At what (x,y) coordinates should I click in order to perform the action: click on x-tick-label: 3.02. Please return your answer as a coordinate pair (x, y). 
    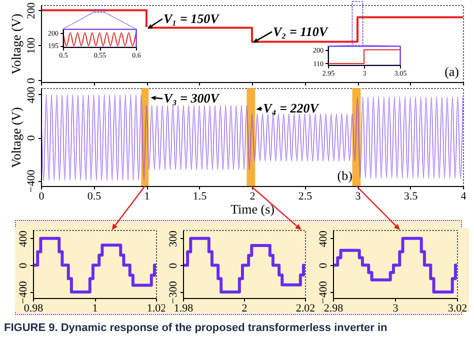
    Looking at the image, I should click on (458, 308).